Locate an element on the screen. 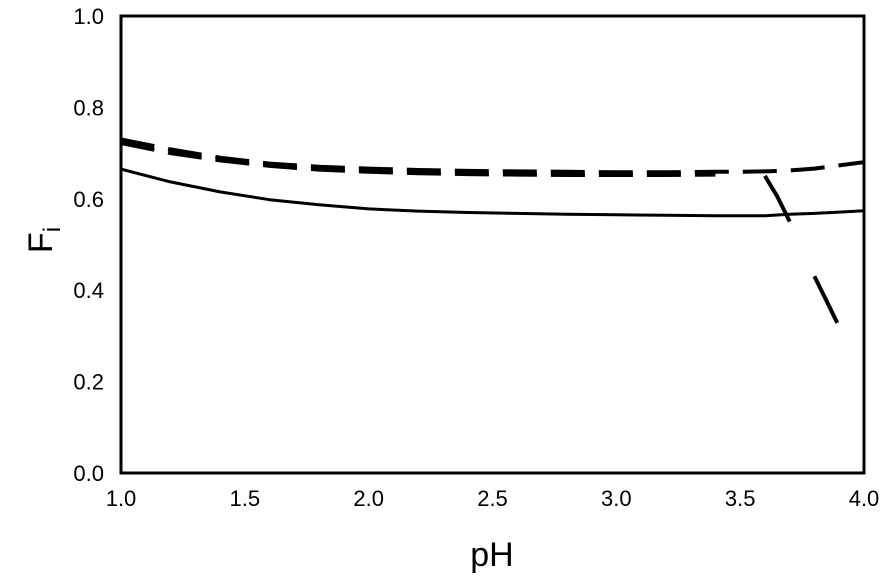  x-tick-label: 4.0 is located at coordinates (864, 498).